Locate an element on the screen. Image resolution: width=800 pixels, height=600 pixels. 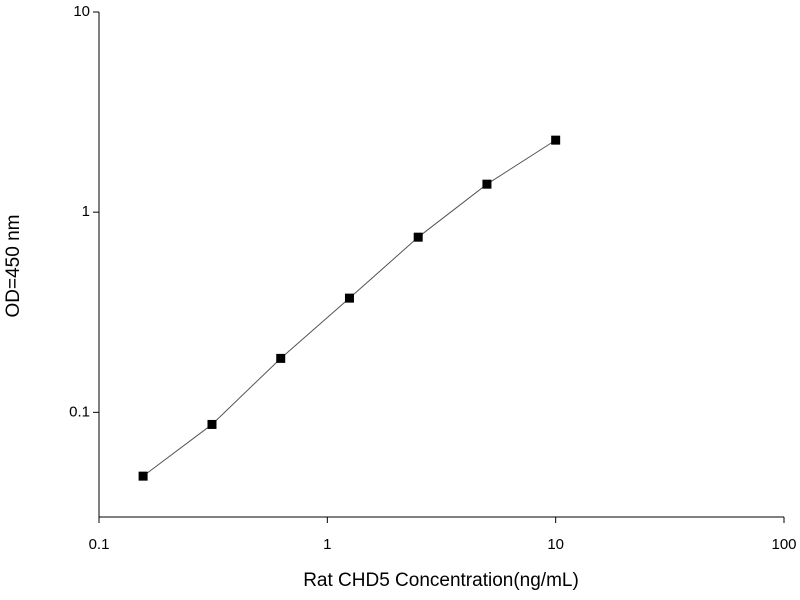
x-tick-label: 100 is located at coordinates (783, 544).